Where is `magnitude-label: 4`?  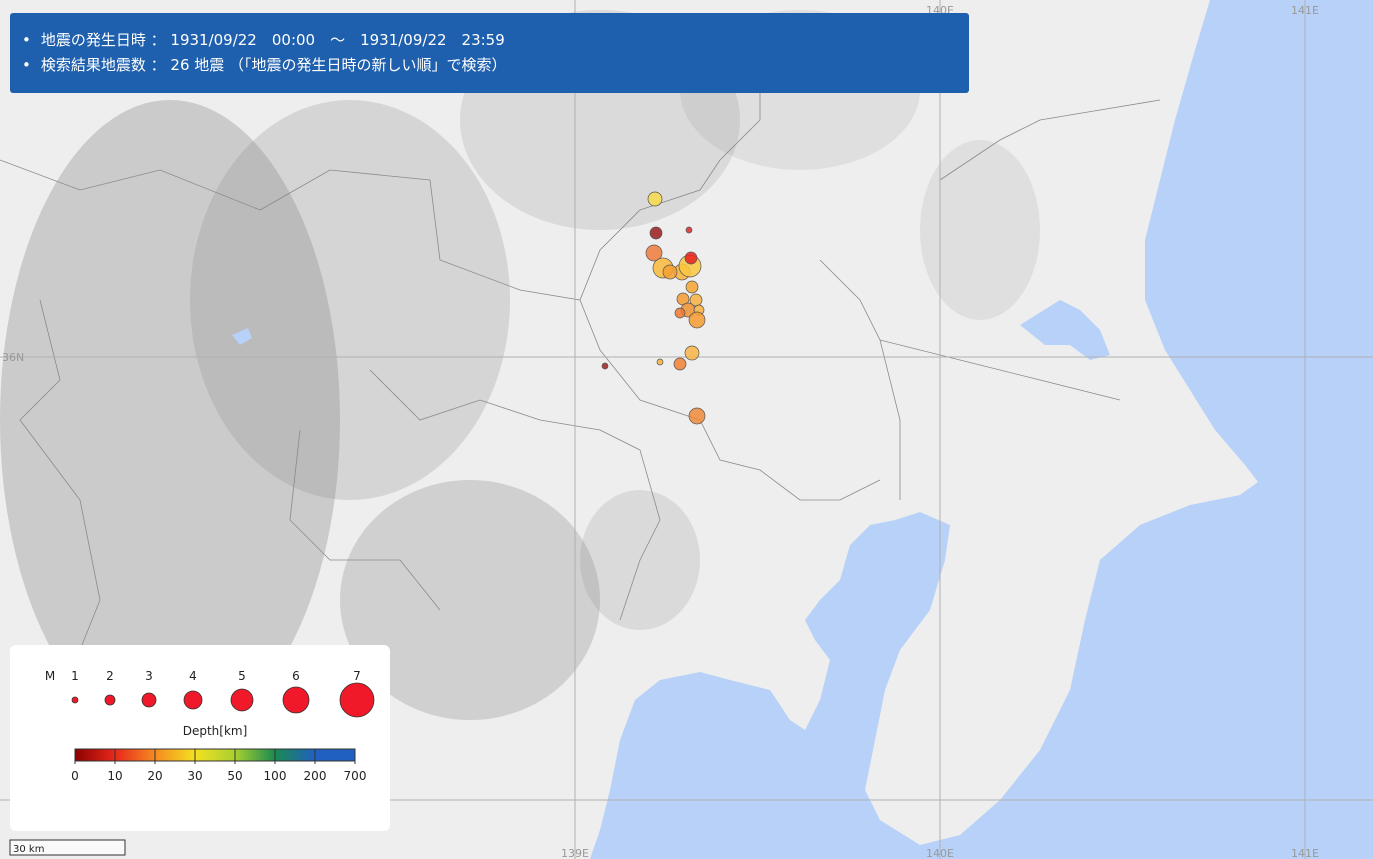
magnitude-label: 4 is located at coordinates (193, 676).